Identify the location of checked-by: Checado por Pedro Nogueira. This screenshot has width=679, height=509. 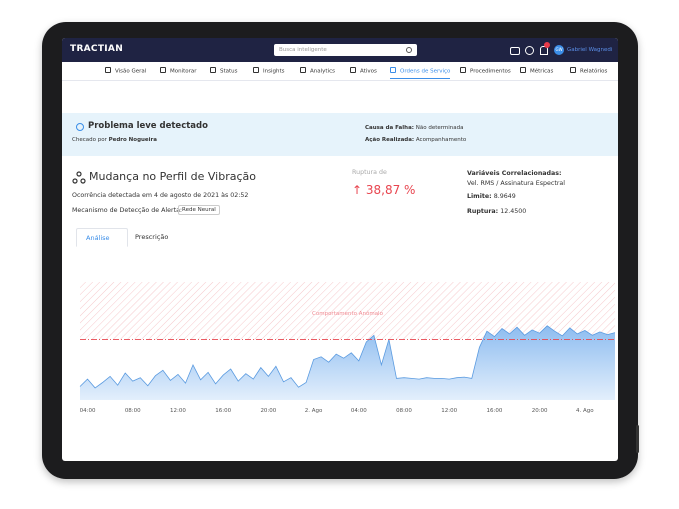
(114, 140).